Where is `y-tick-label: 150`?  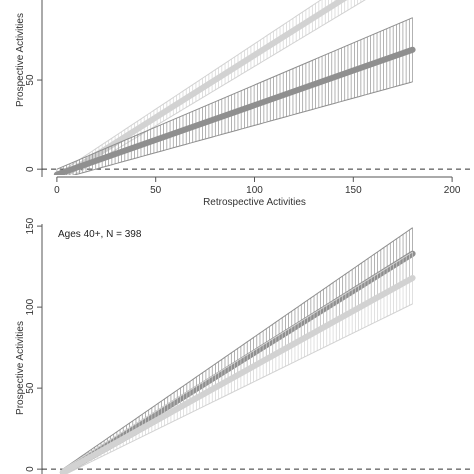
y-tick-label: 150 is located at coordinates (30, 225).